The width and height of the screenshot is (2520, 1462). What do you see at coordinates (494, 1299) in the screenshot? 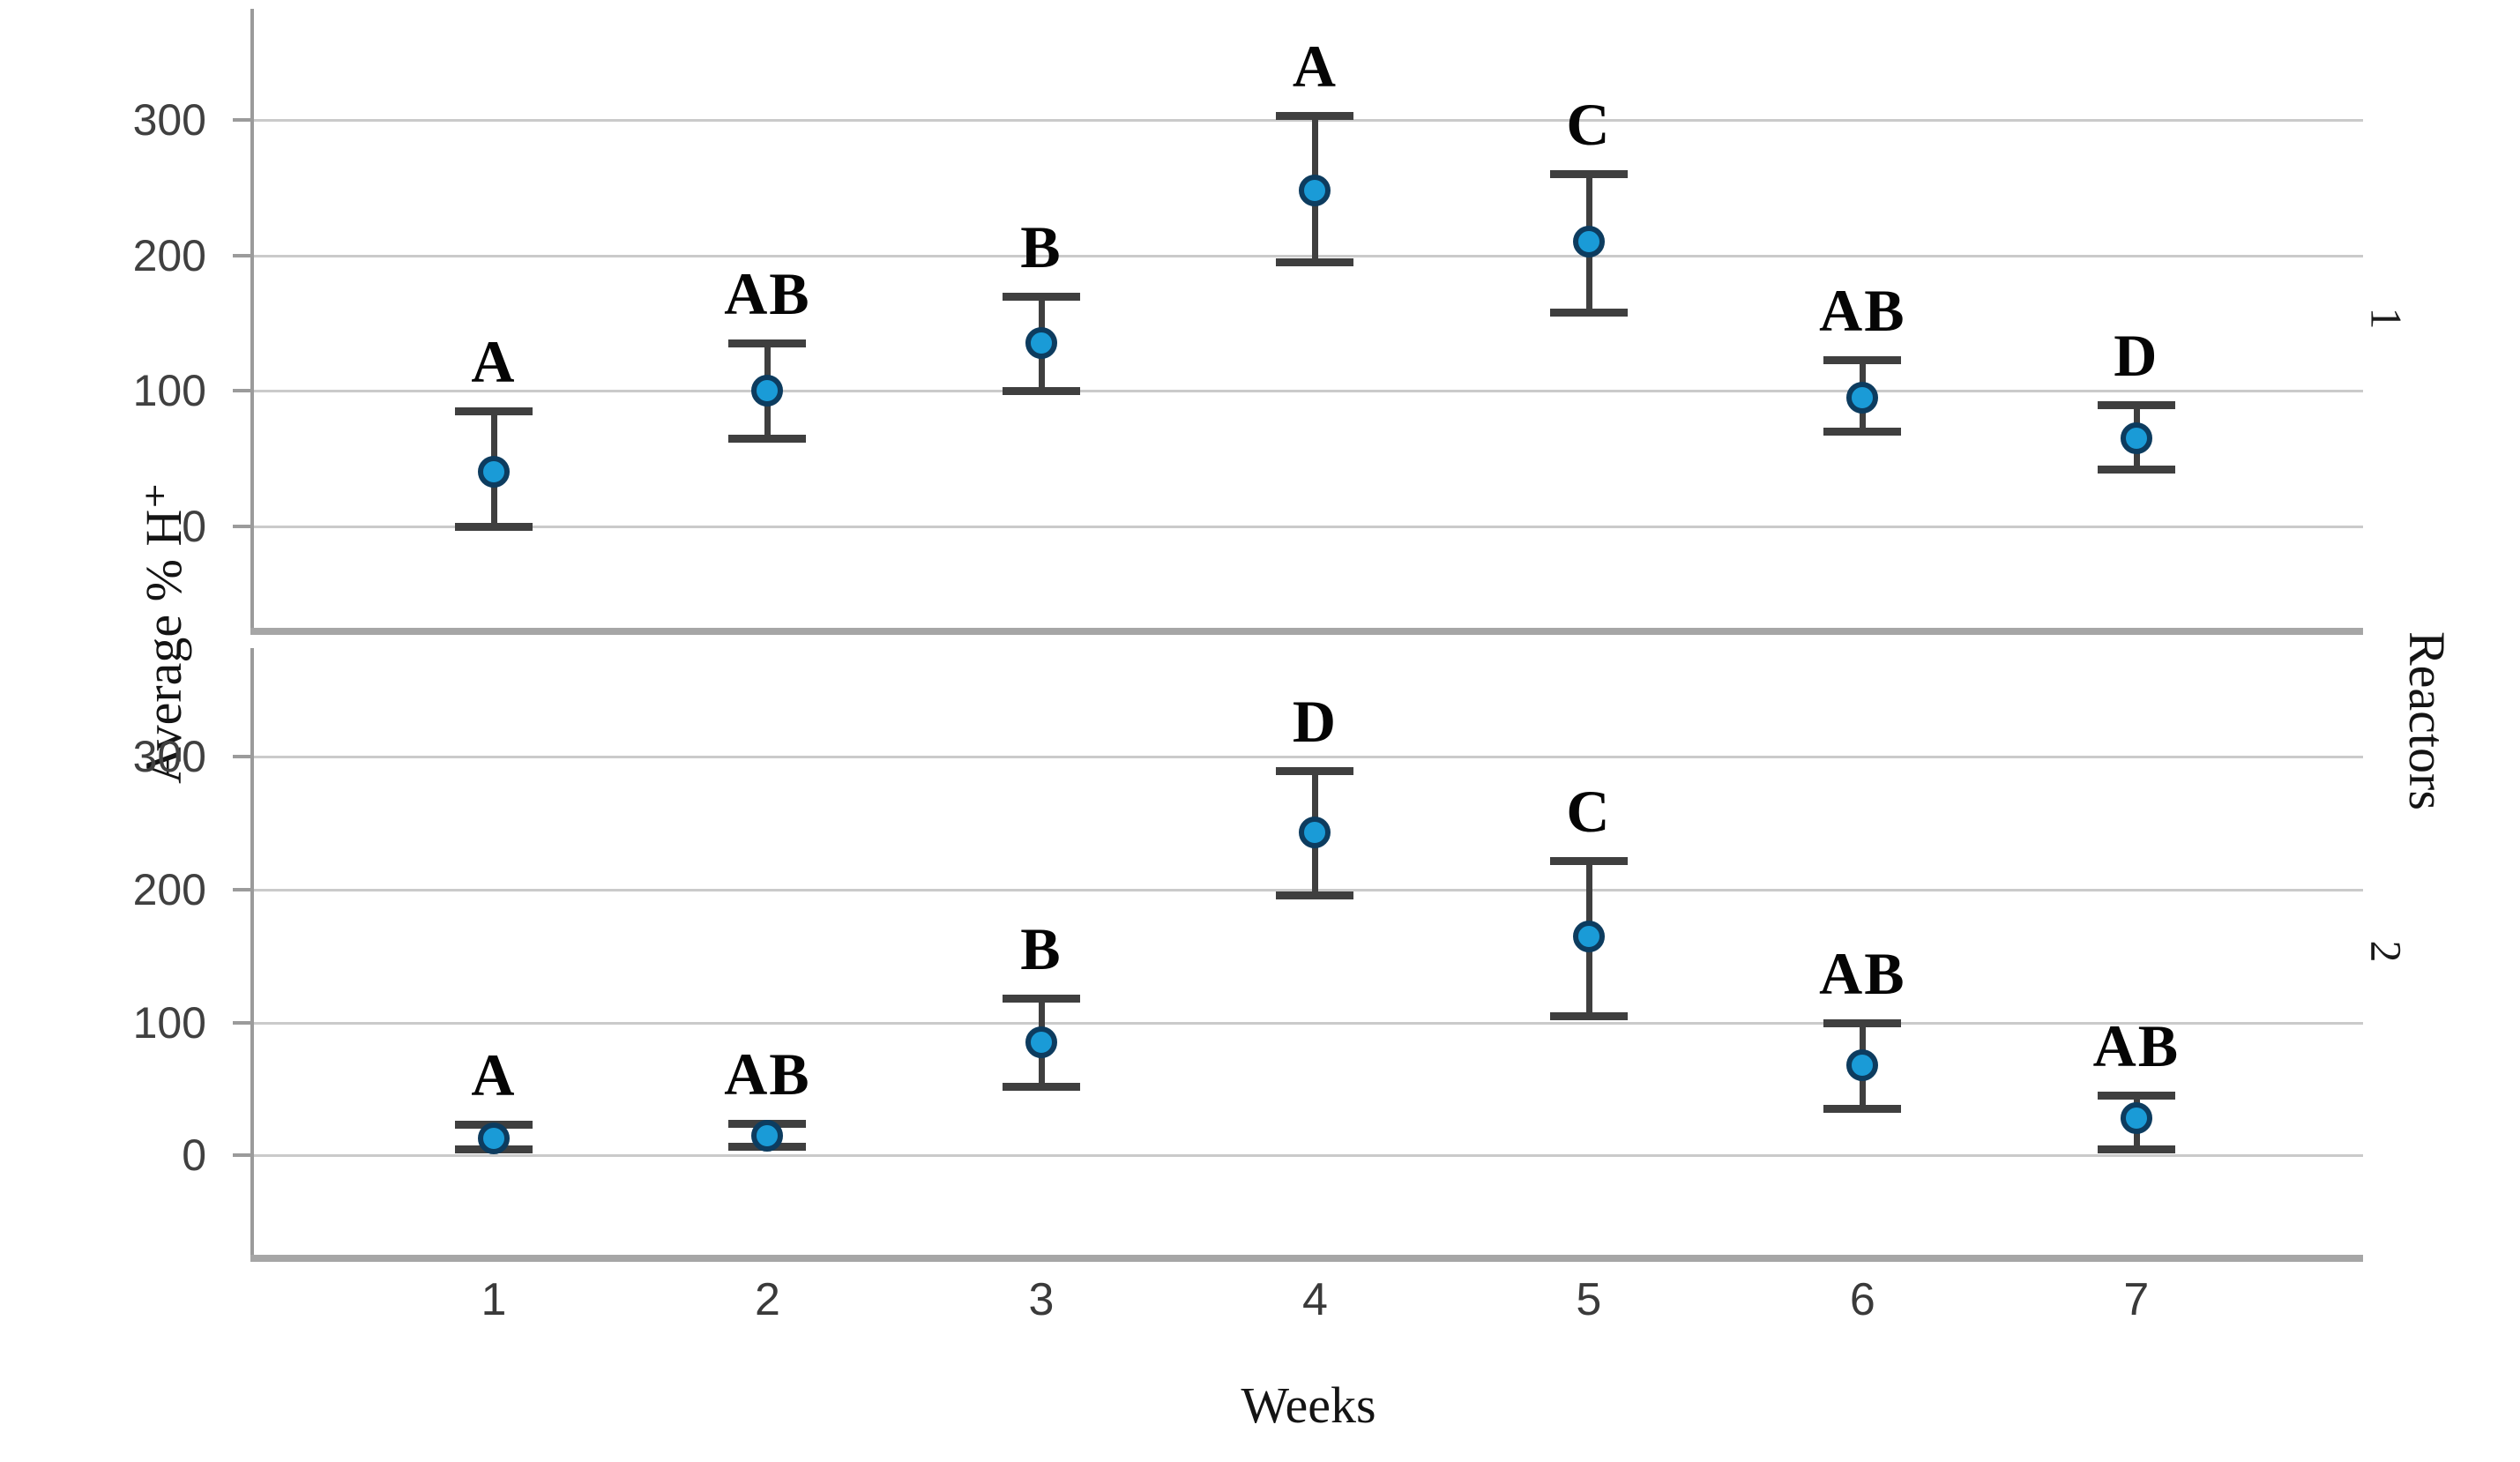
I see `x-tick-label-1: 1` at bounding box center [494, 1299].